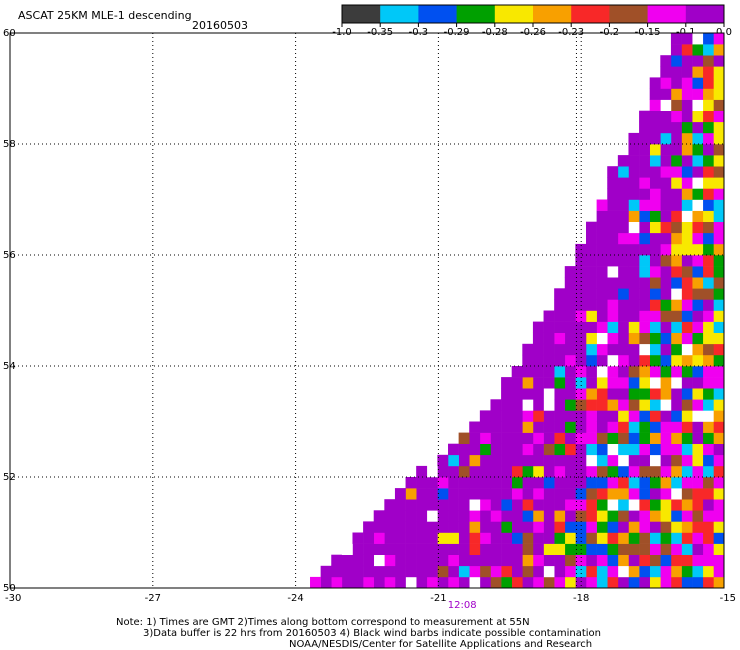 The height and width of the screenshot is (650, 740). Describe the element at coordinates (476, 14) in the screenshot. I see `colorbar-swatch` at that location.